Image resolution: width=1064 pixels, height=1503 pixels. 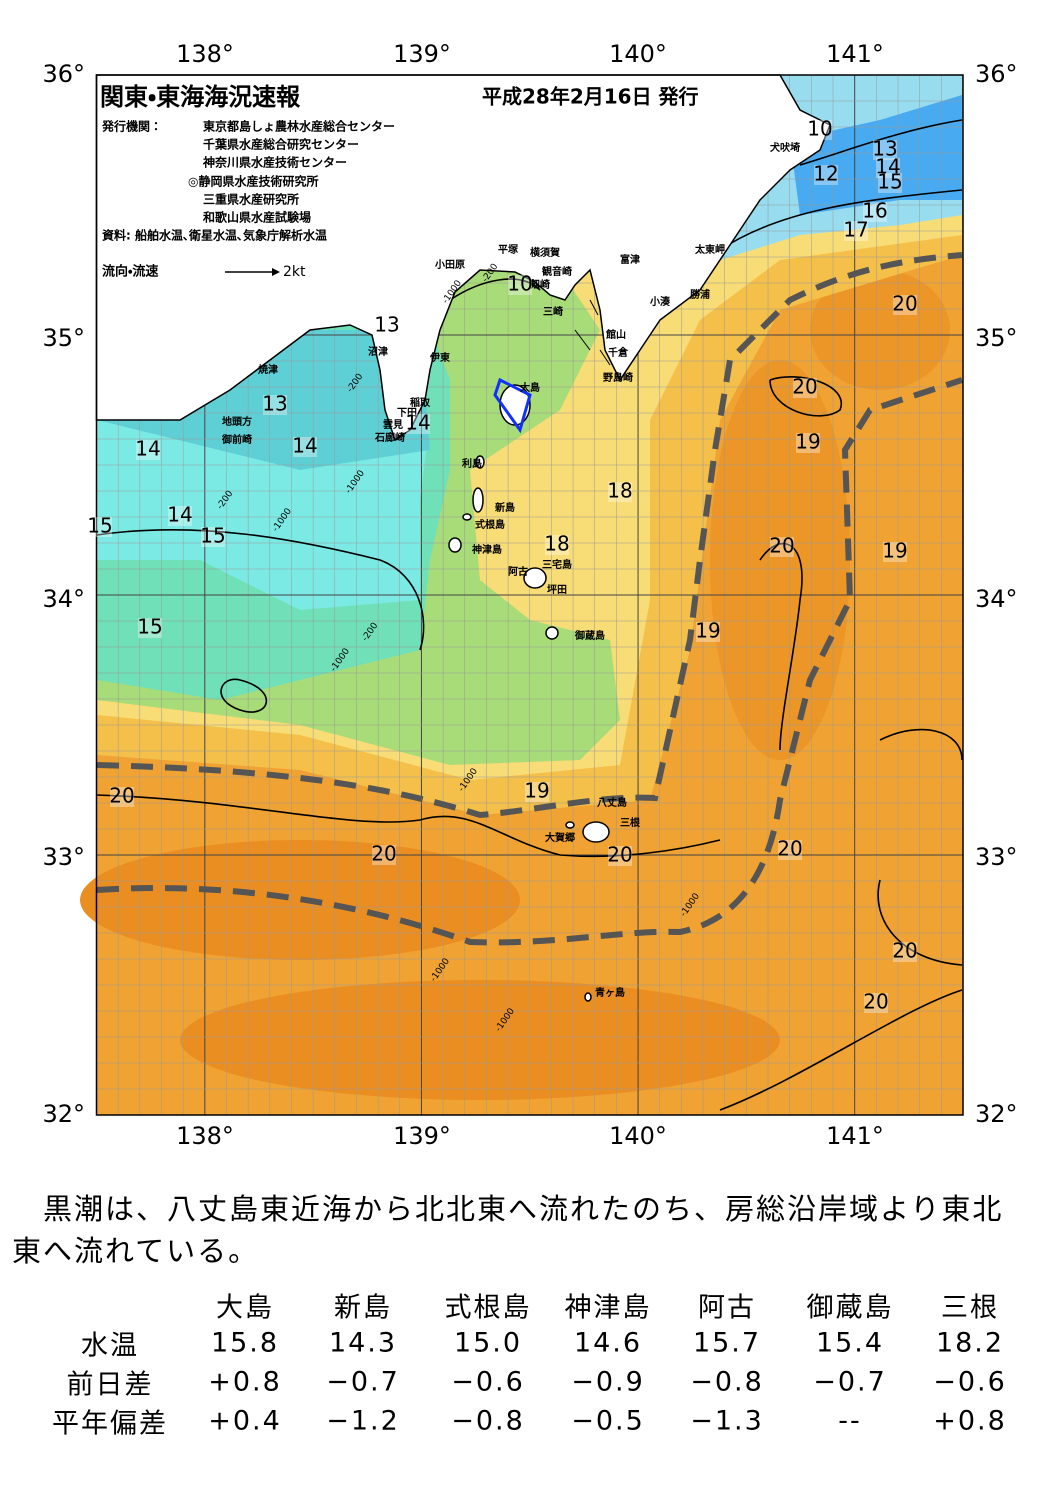 What do you see at coordinates (363, 1421) in the screenshot?
I see `table-cell: −1.2` at bounding box center [363, 1421].